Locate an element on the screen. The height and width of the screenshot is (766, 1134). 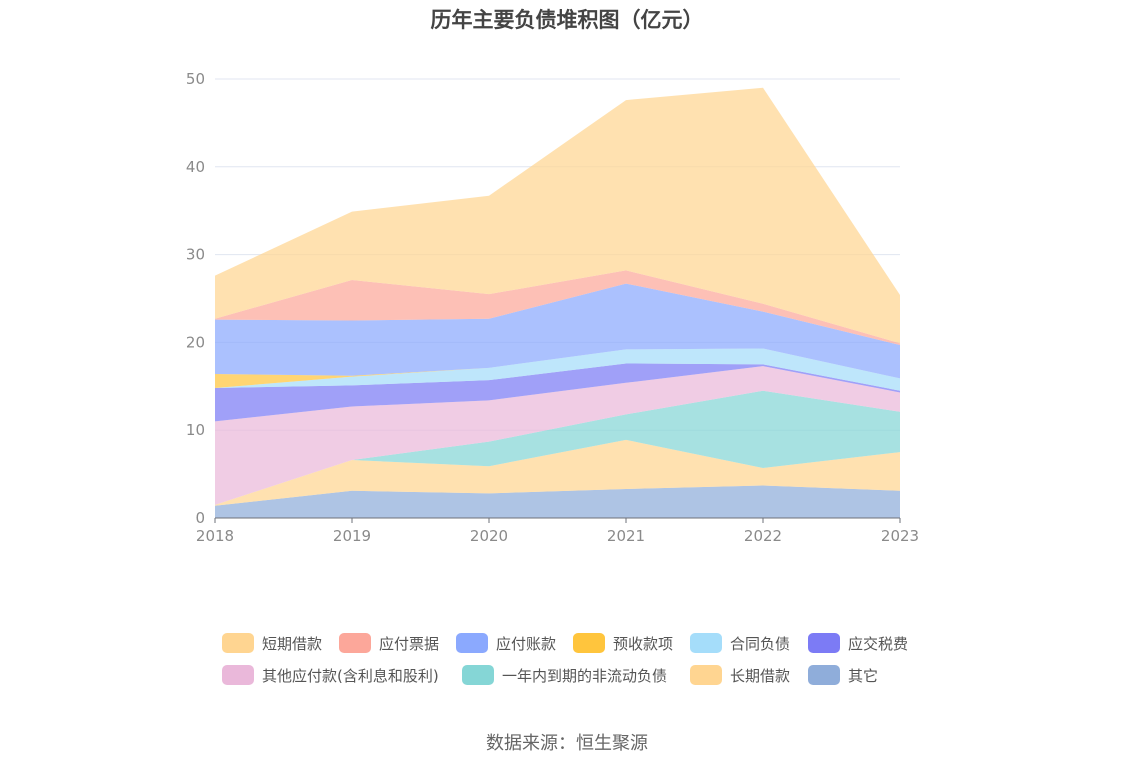
legend-label: 长期借款 is located at coordinates (760, 675).